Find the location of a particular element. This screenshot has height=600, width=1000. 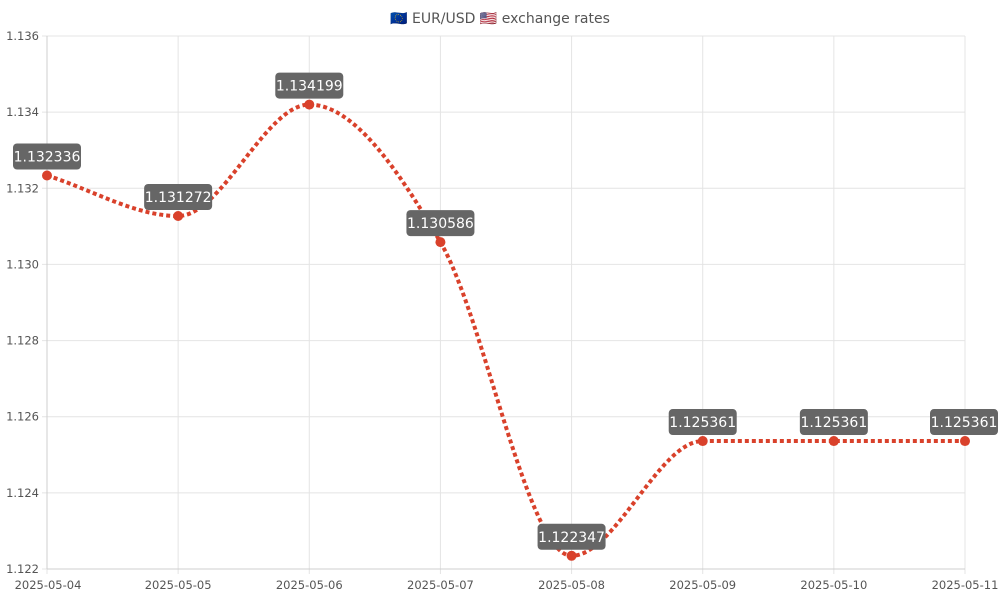

y-tick-label: 1.122 is located at coordinates (22, 569).